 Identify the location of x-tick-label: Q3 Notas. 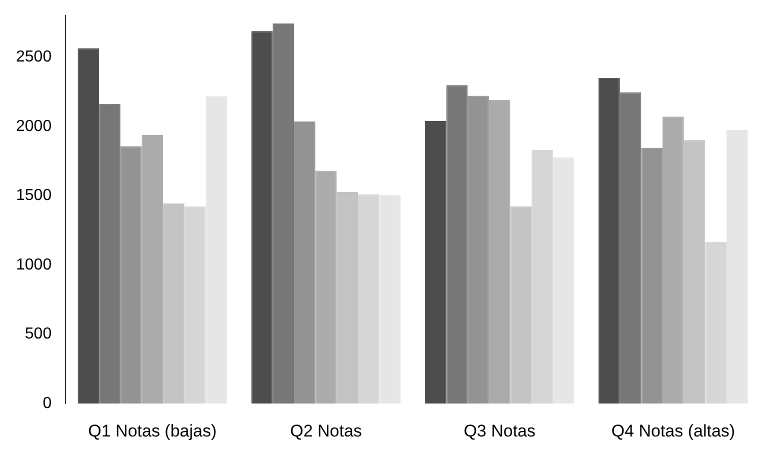
(500, 430).